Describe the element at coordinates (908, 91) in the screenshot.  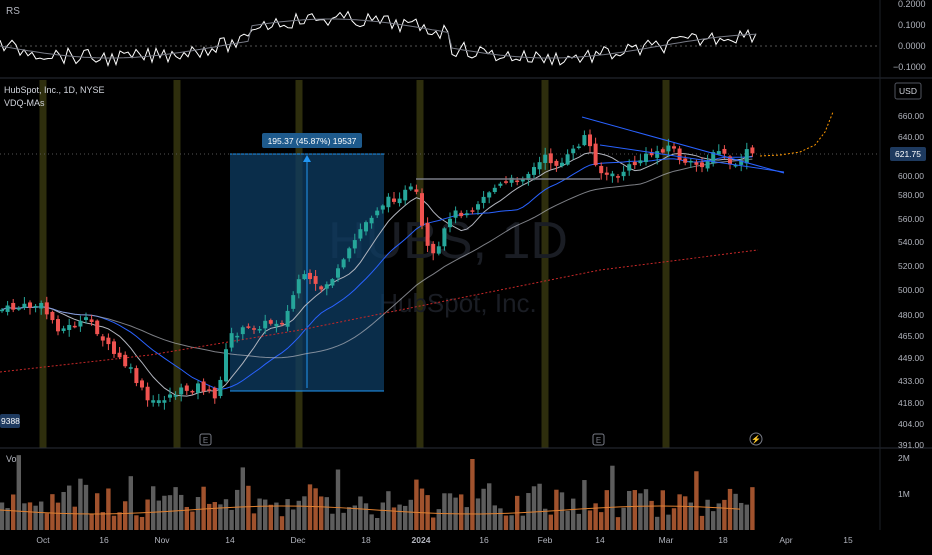
I see `currency-button` at that location.